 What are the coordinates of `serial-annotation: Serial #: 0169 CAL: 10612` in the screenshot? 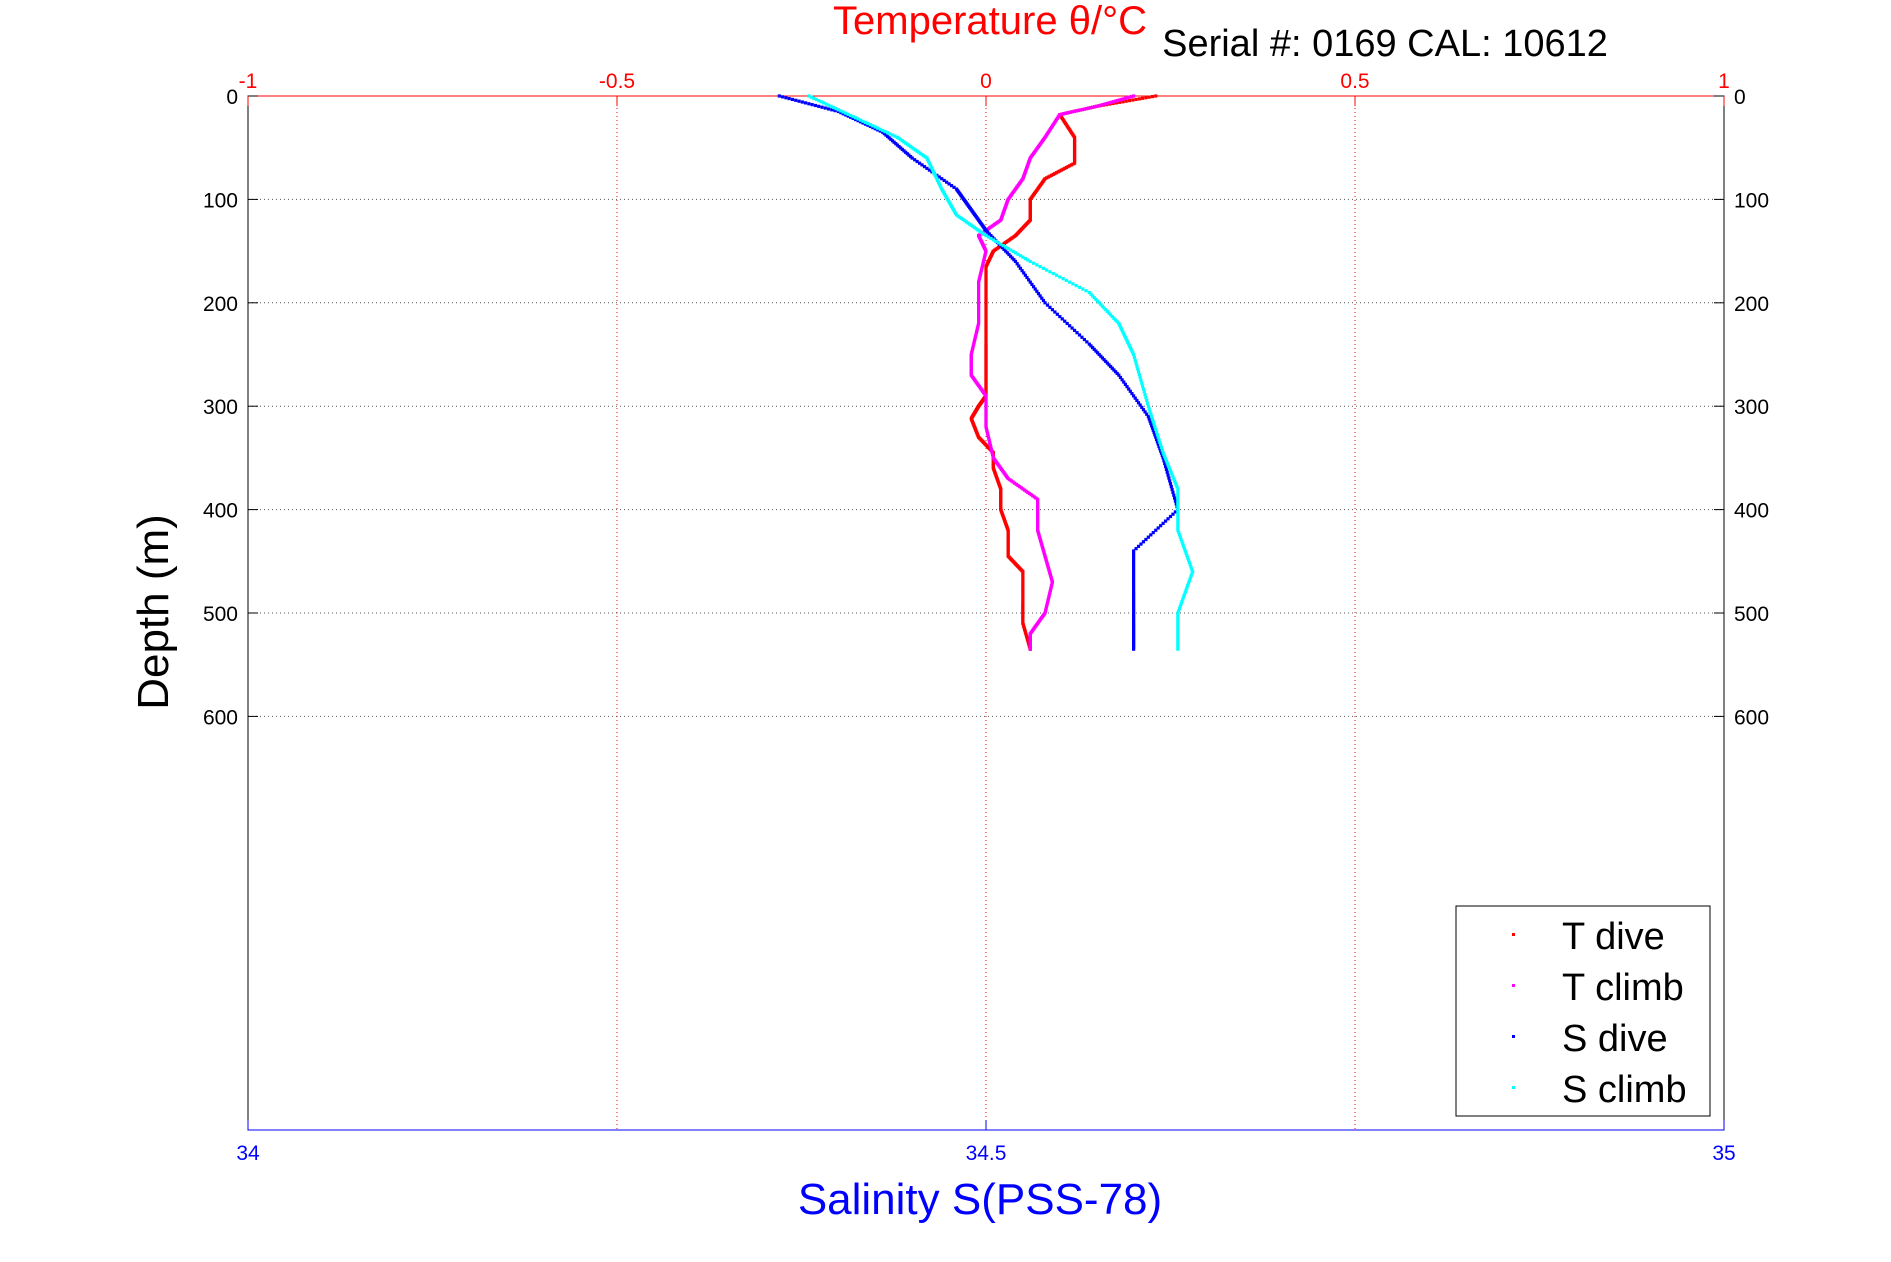 It's located at (1385, 44).